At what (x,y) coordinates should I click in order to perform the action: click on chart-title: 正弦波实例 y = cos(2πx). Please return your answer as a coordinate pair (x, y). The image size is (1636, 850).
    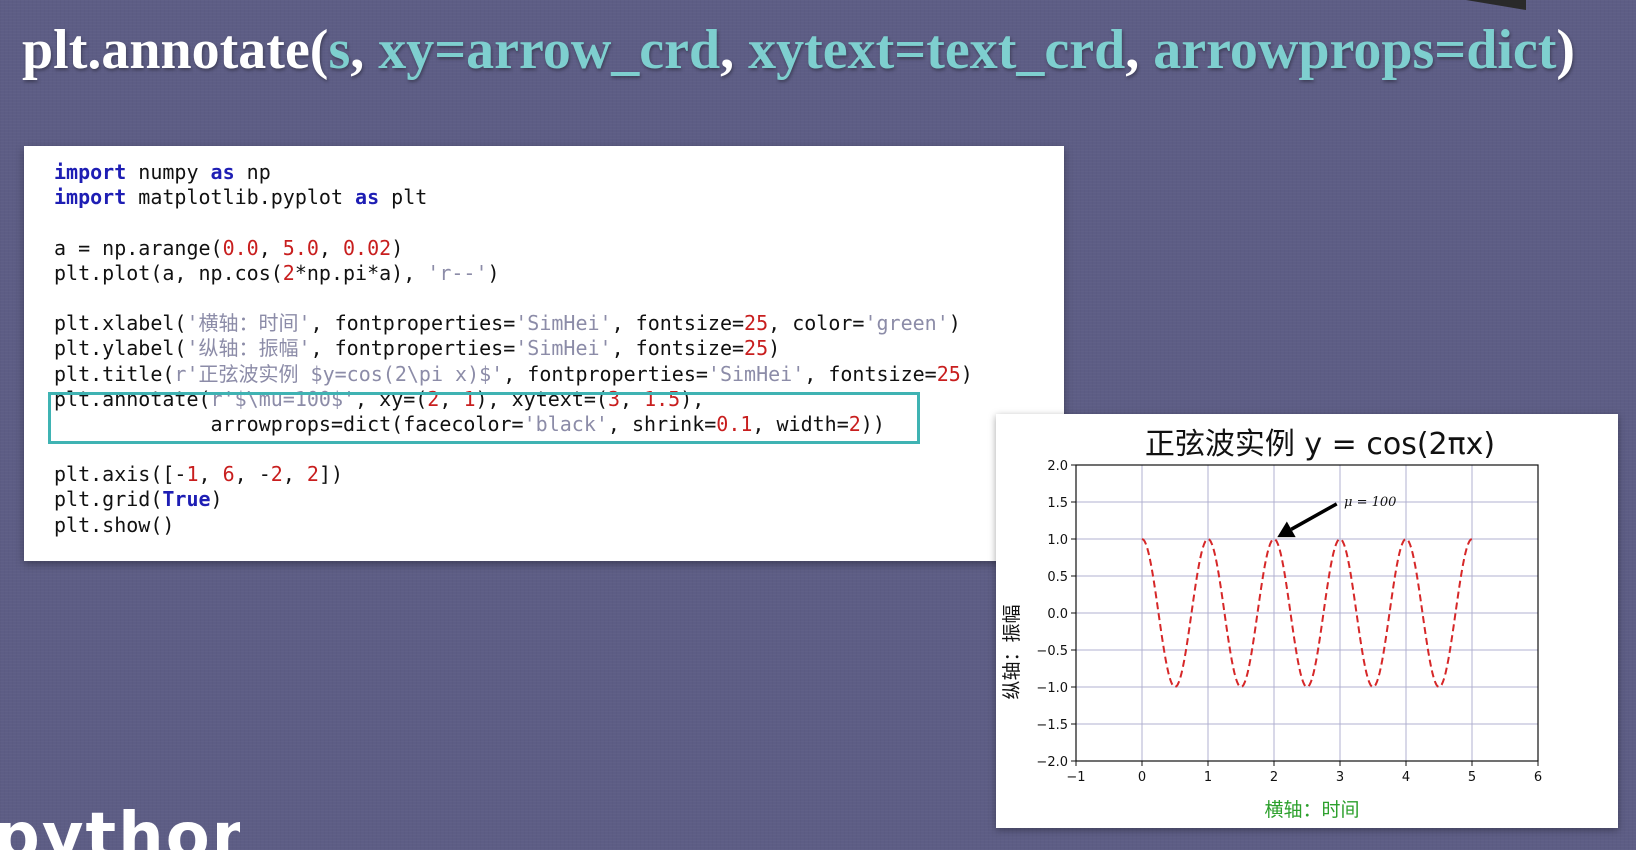
    Looking at the image, I should click on (1320, 444).